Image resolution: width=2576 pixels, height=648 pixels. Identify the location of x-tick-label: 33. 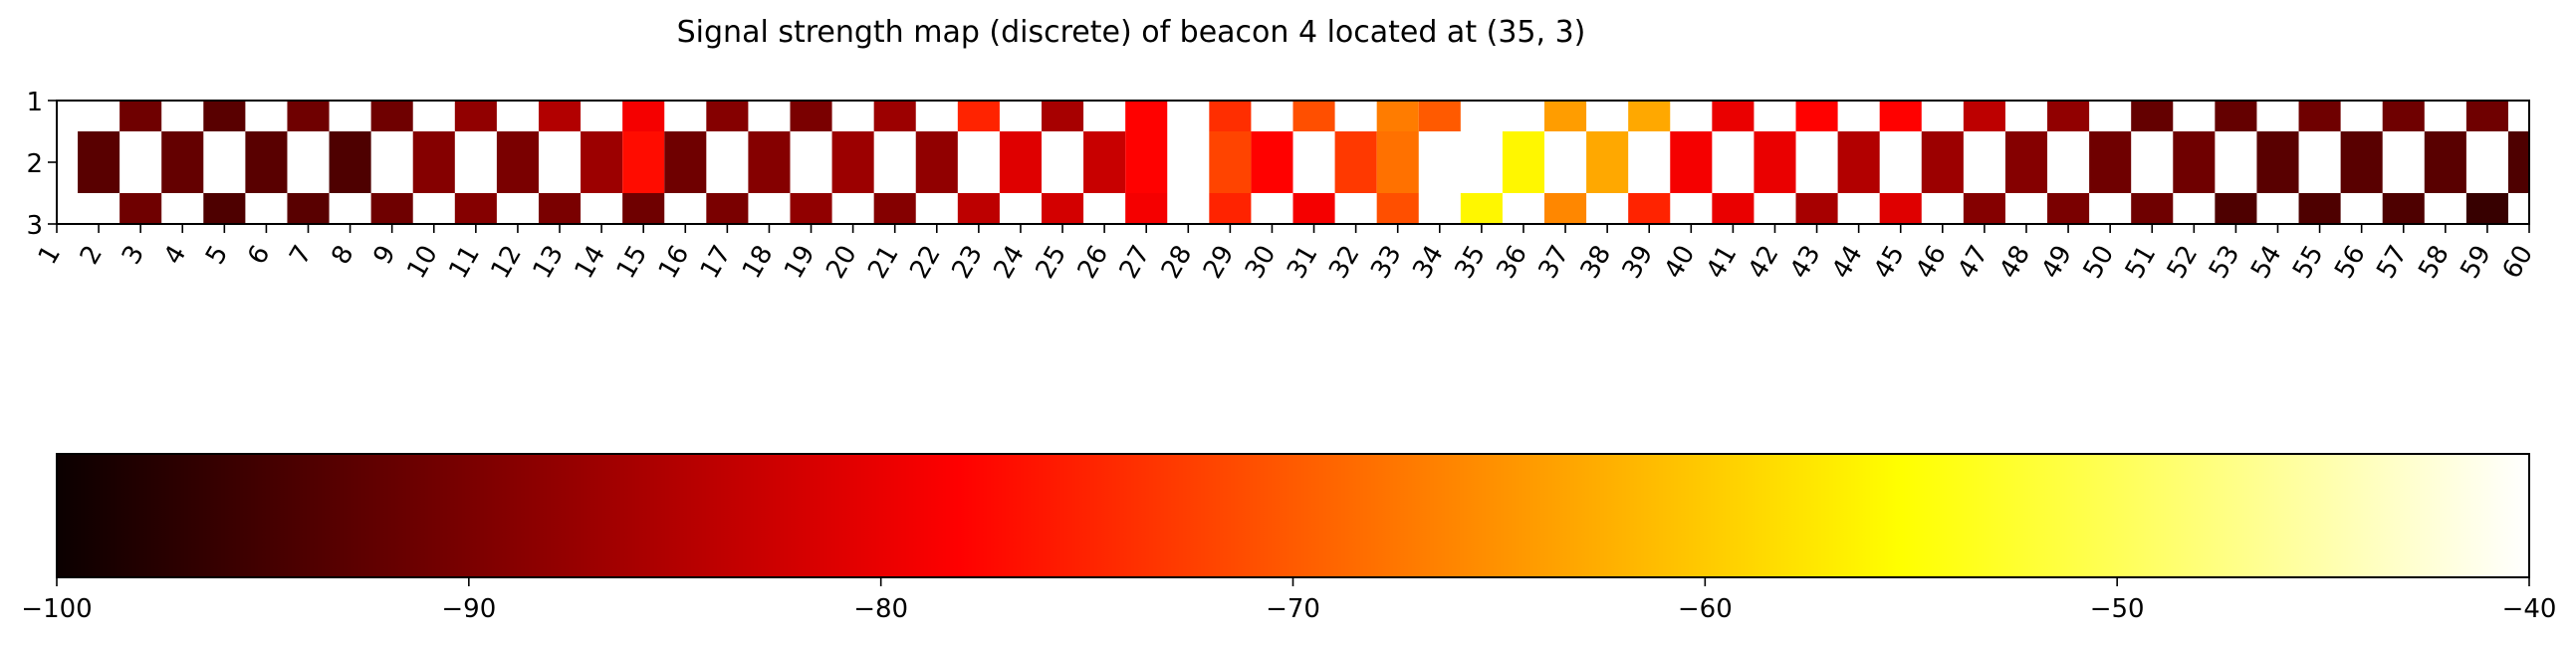
(1386, 263).